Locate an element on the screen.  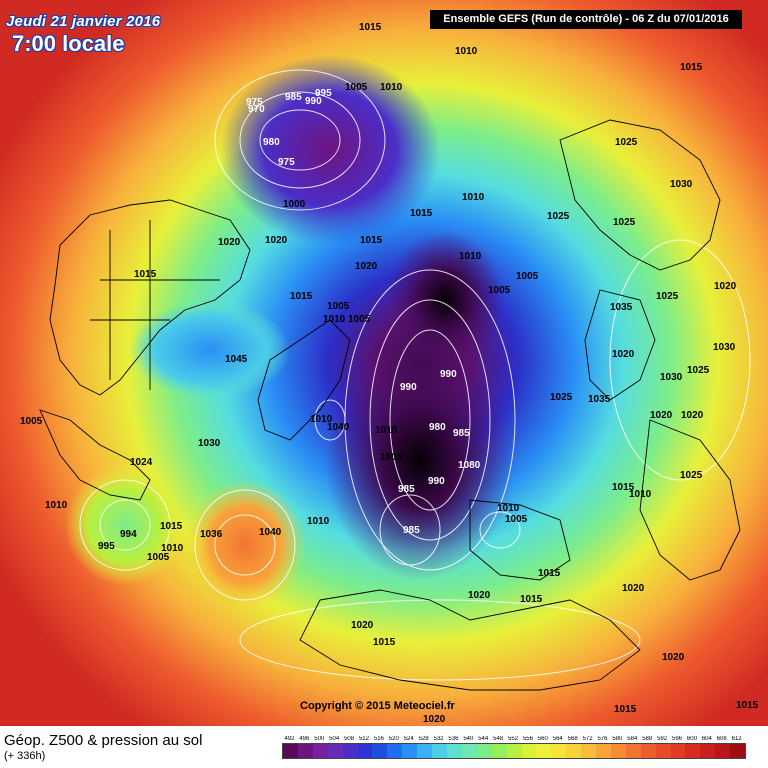
legend-tick: 532 is located at coordinates (438, 739).